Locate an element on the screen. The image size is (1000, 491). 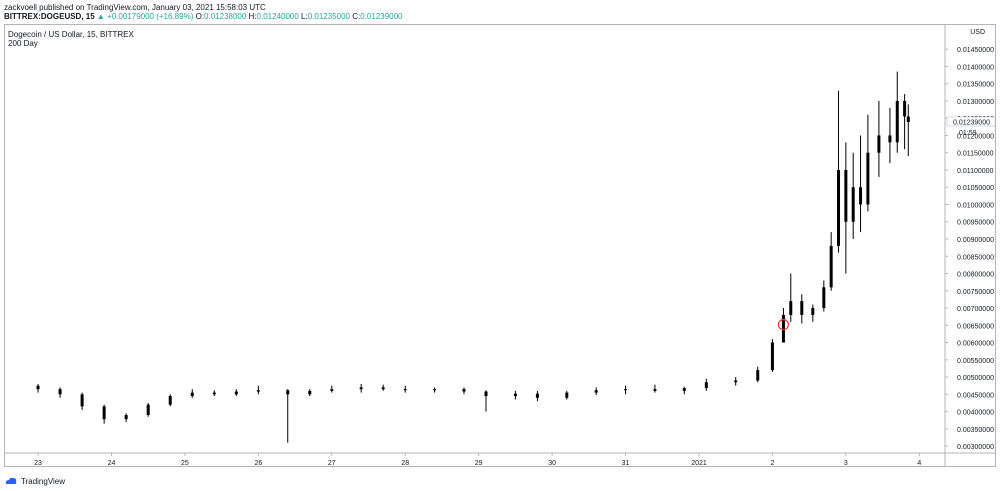
y-tick-label: 0.00300000 is located at coordinates (975, 447).